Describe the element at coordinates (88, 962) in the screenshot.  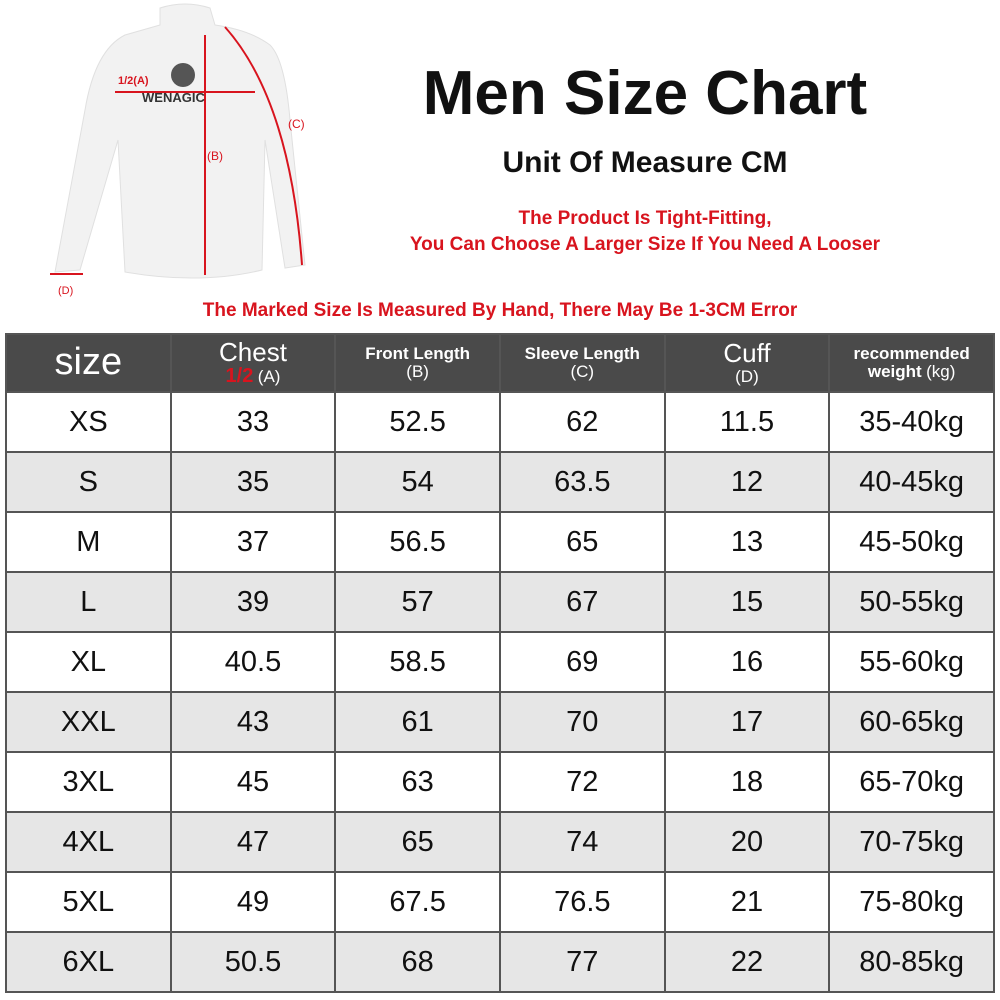
I see `cell-size: 6XL` at that location.